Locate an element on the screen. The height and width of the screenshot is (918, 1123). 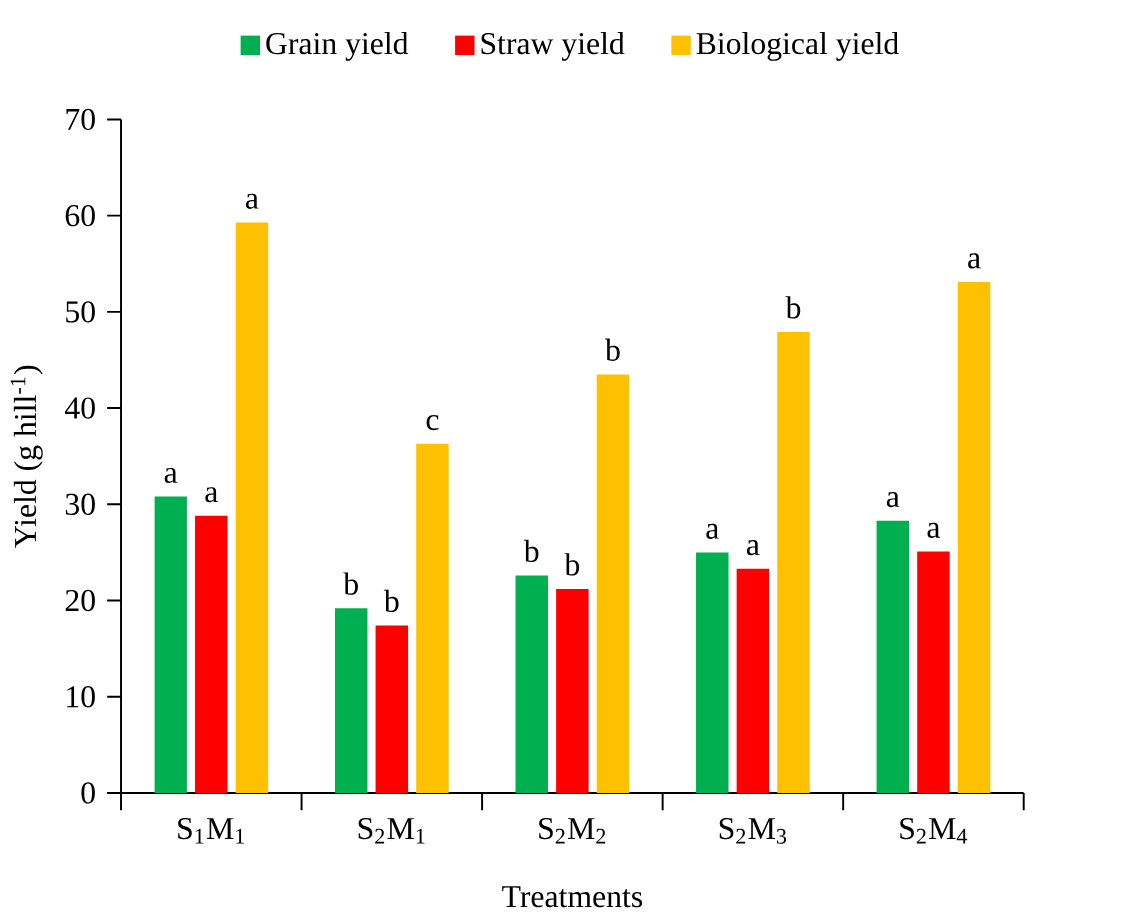
y-tick-label: 10 is located at coordinates (81, 697).